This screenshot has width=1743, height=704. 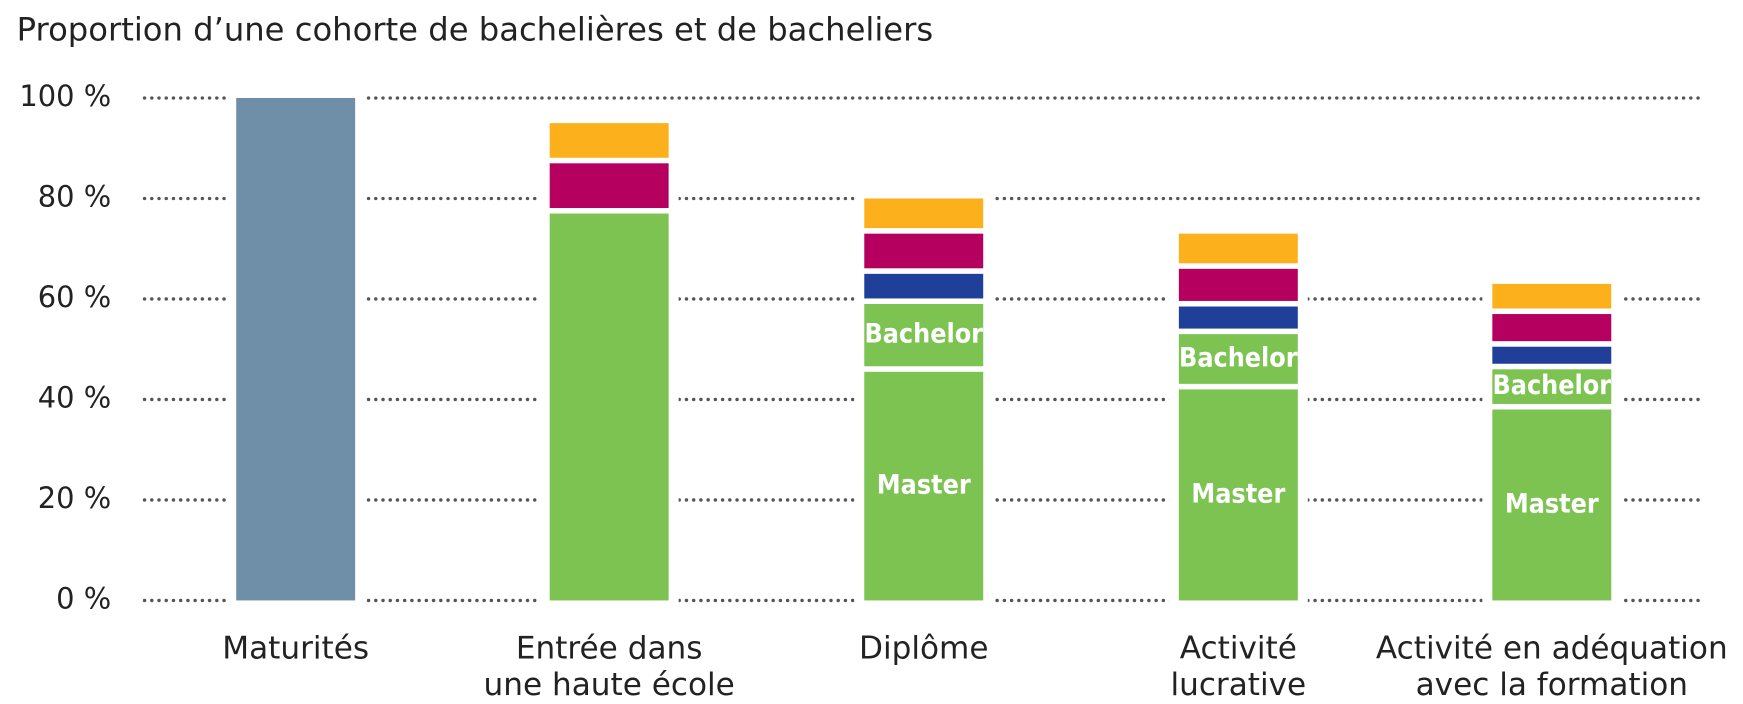 I want to click on x-tick-label: une haute école, so click(x=609, y=685).